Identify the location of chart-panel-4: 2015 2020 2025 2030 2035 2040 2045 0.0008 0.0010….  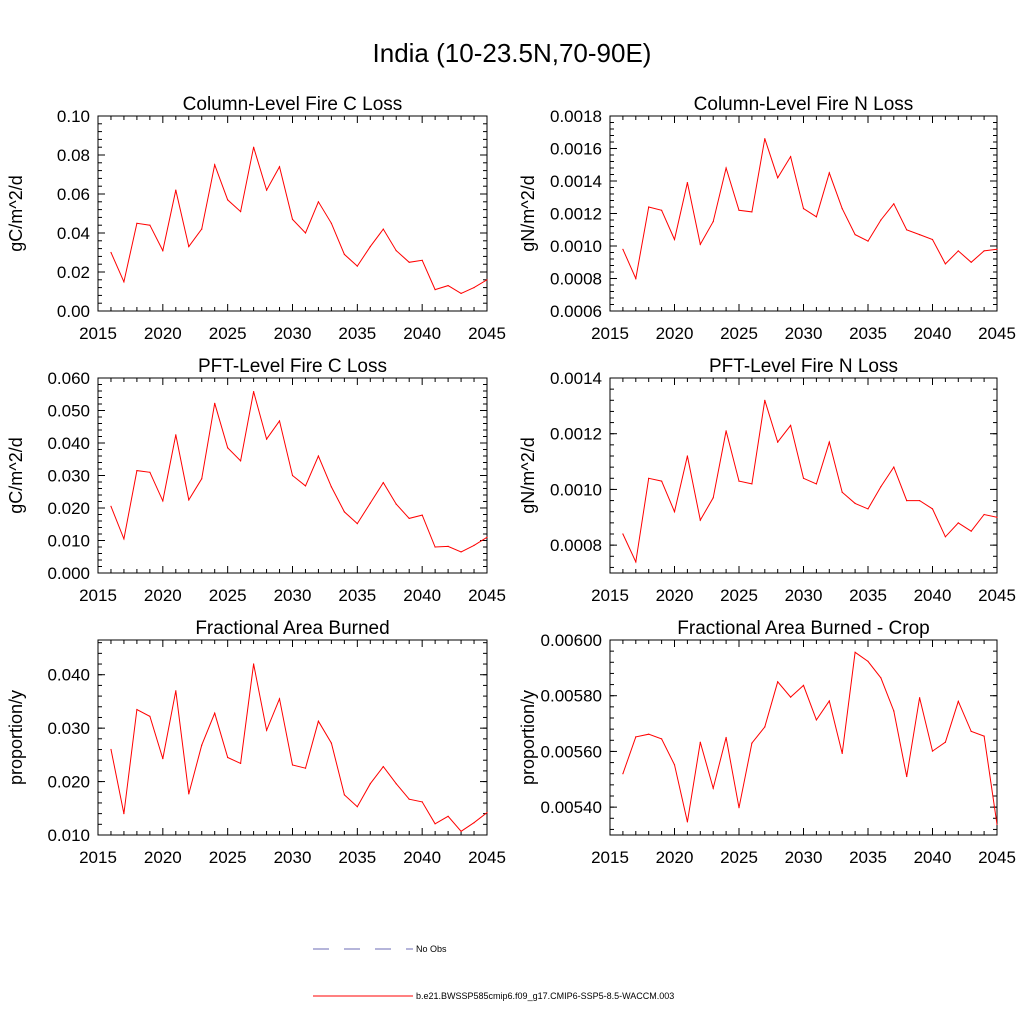
(767, 480).